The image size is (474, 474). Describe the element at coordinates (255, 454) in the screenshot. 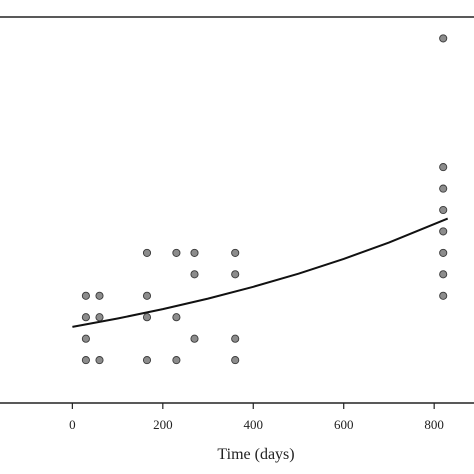

I see `x-axis-title: Time (days)` at that location.